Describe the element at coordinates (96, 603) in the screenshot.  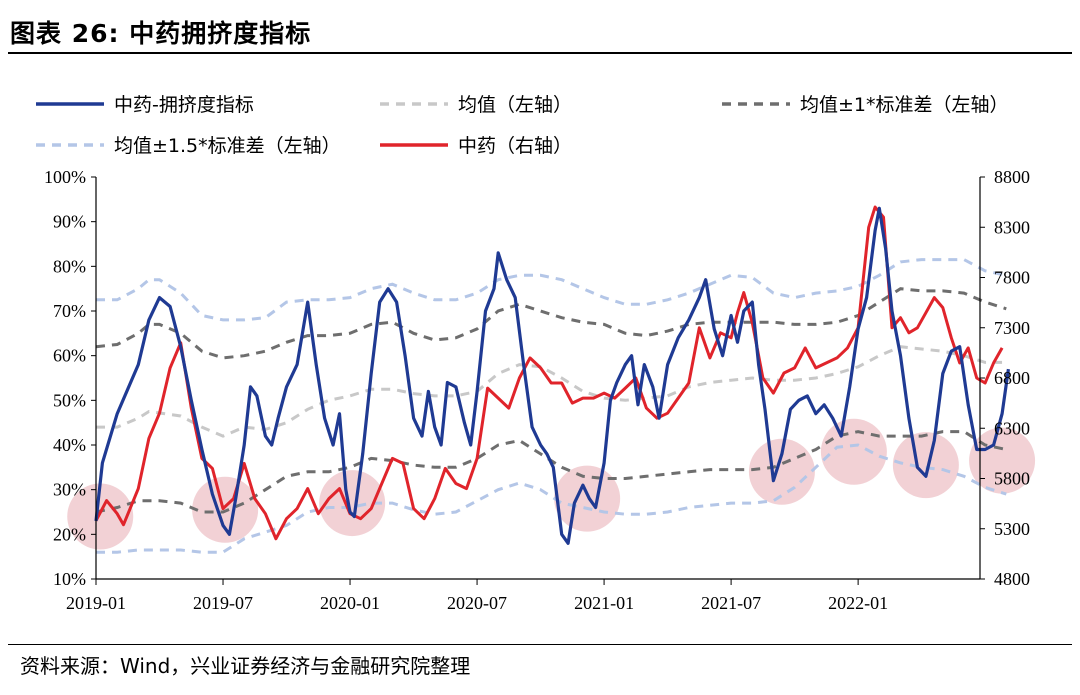
I see `x-tick-label: 2019-01` at that location.